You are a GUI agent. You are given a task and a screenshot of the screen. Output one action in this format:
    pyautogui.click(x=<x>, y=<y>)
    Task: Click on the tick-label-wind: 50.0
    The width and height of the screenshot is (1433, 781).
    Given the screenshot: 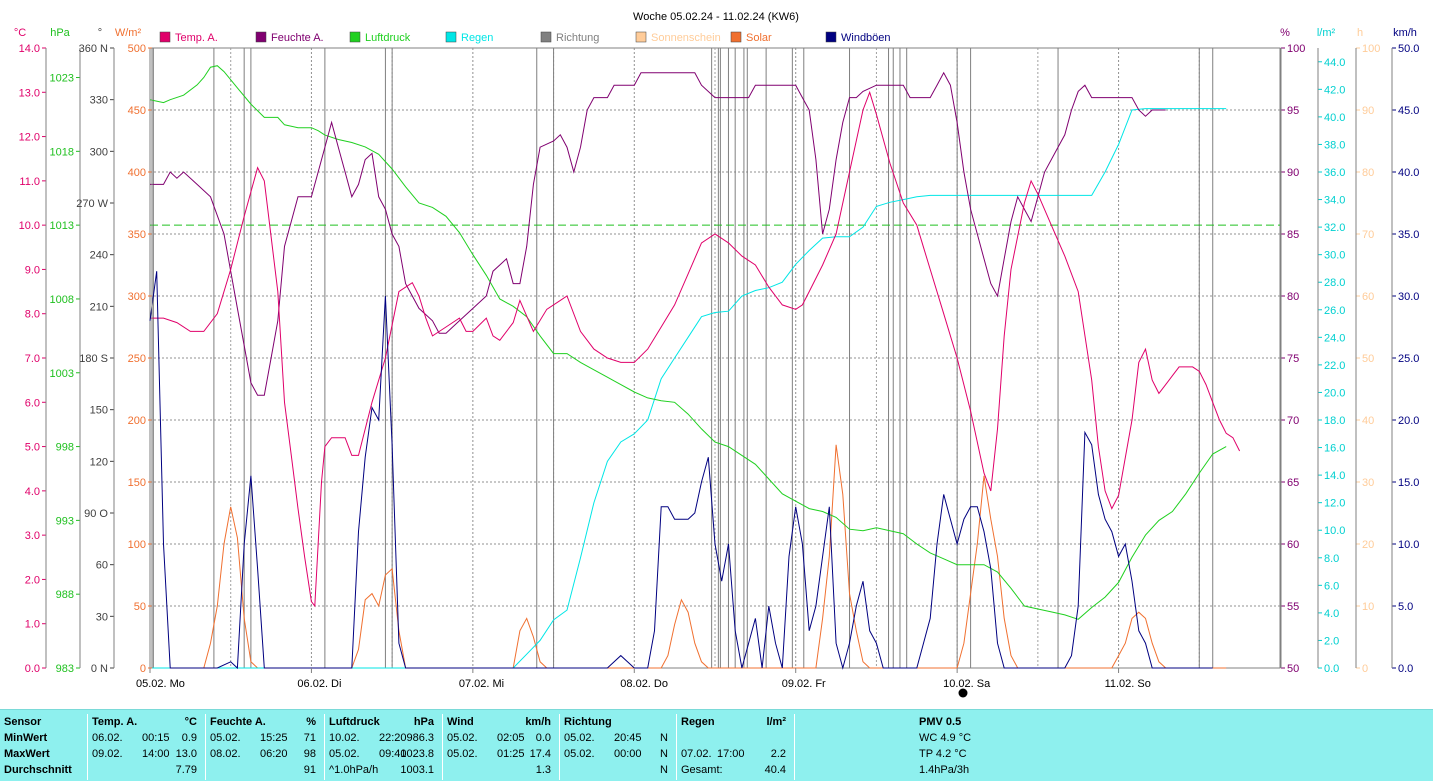 What is the action you would take?
    pyautogui.click(x=1408, y=49)
    